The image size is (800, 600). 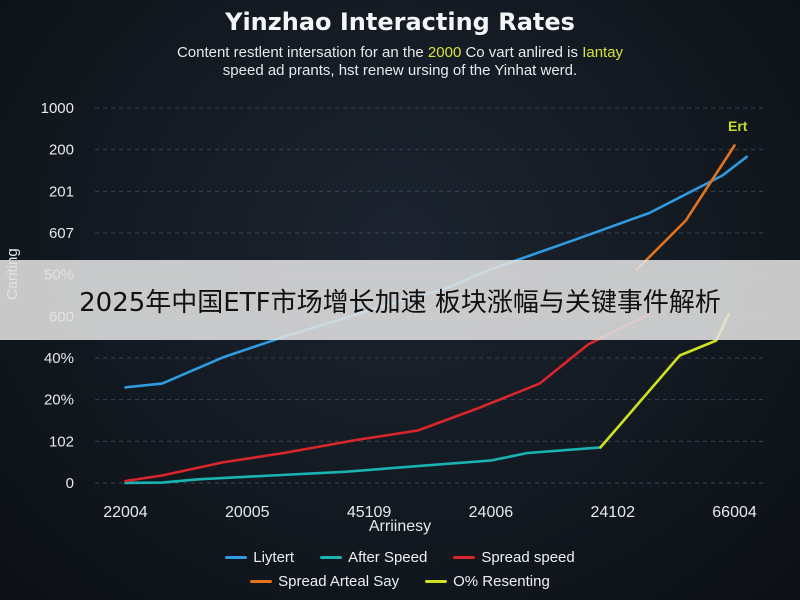 What do you see at coordinates (61, 233) in the screenshot?
I see `y-tick-label: 607` at bounding box center [61, 233].